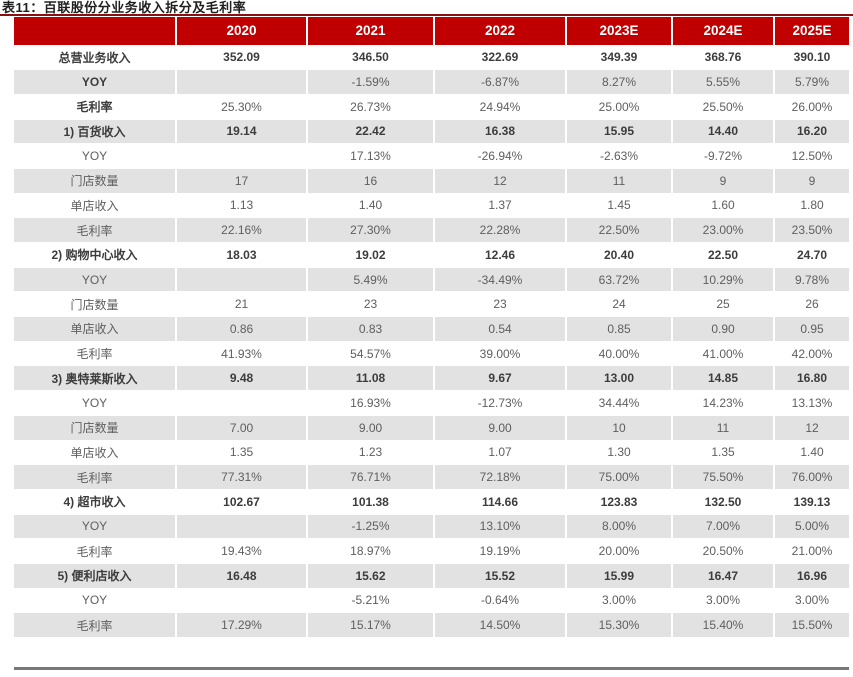 This screenshot has height=677, width=853. What do you see at coordinates (722, 477) in the screenshot?
I see `cell-value: 75.50%` at bounding box center [722, 477].